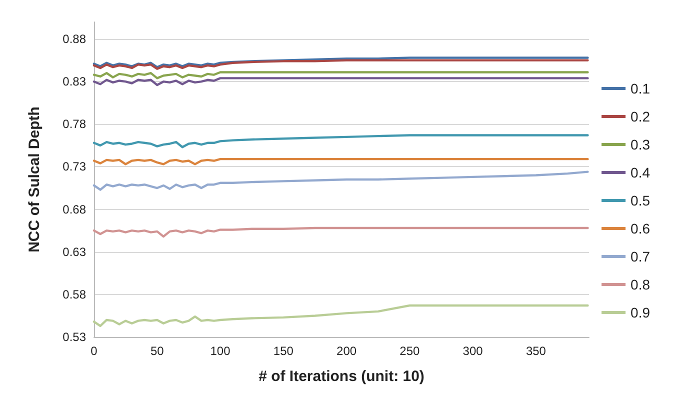 The width and height of the screenshot is (673, 401). I want to click on y-tick-label: 0.63, so click(74, 251).